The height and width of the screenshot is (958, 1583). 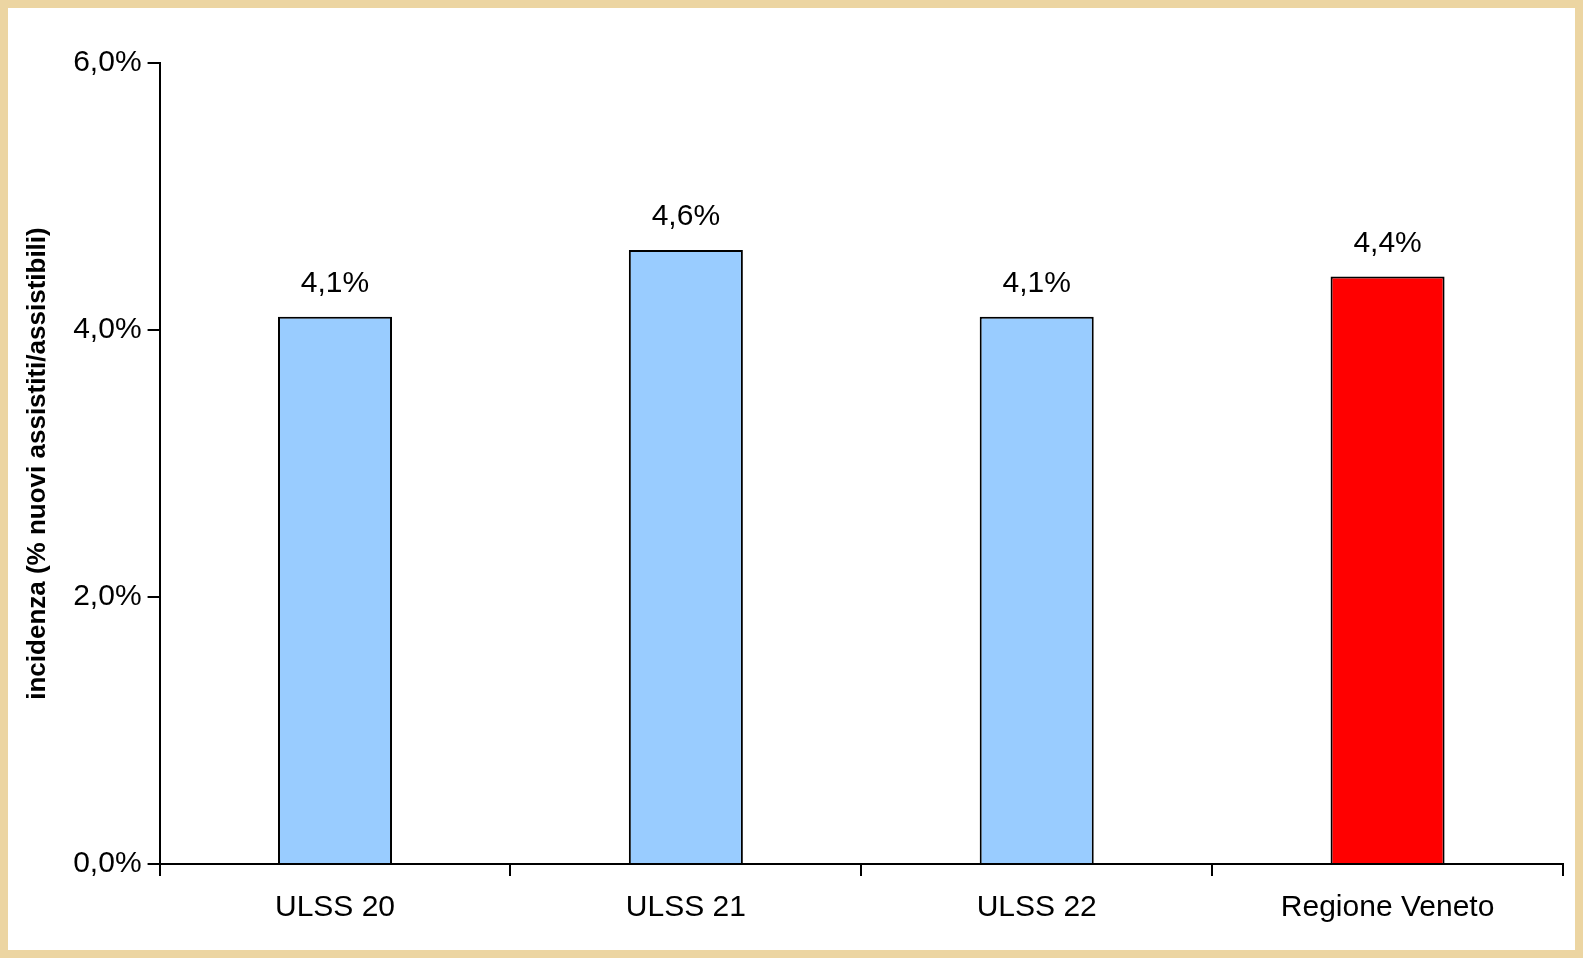 What do you see at coordinates (1036, 906) in the screenshot?
I see `x-tick-label: ULSS 22` at bounding box center [1036, 906].